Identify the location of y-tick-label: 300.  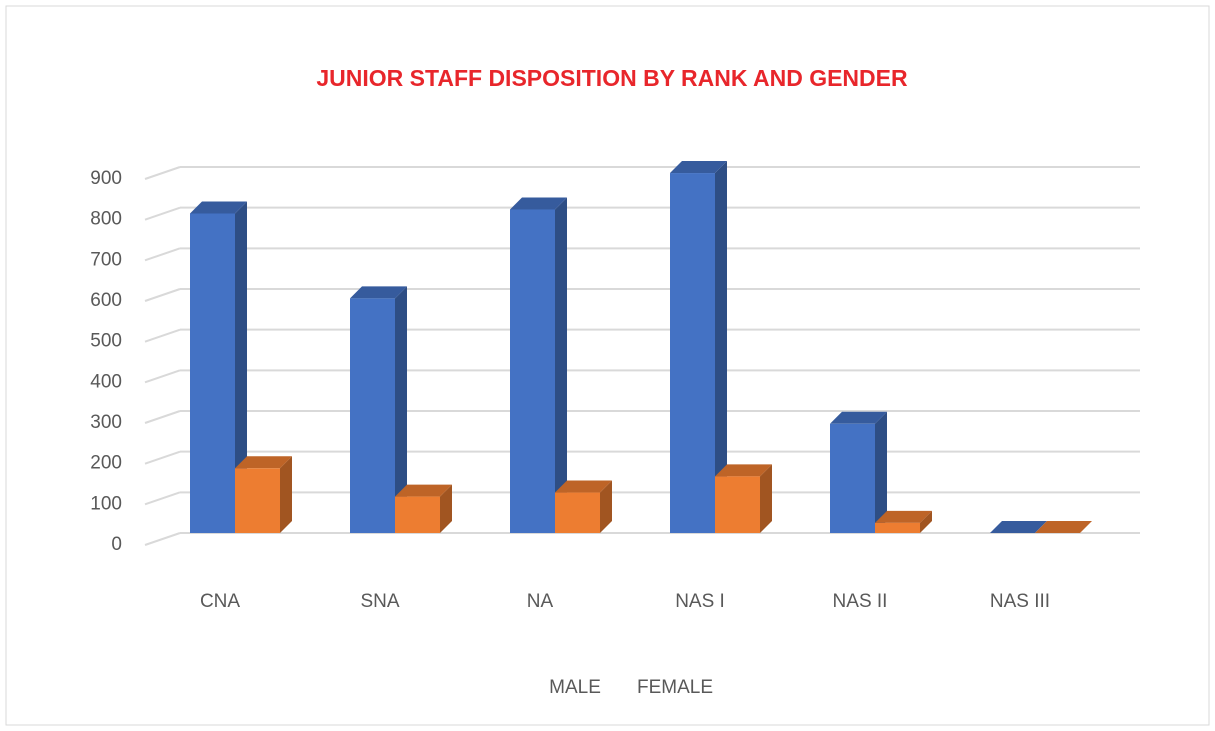
(106, 422).